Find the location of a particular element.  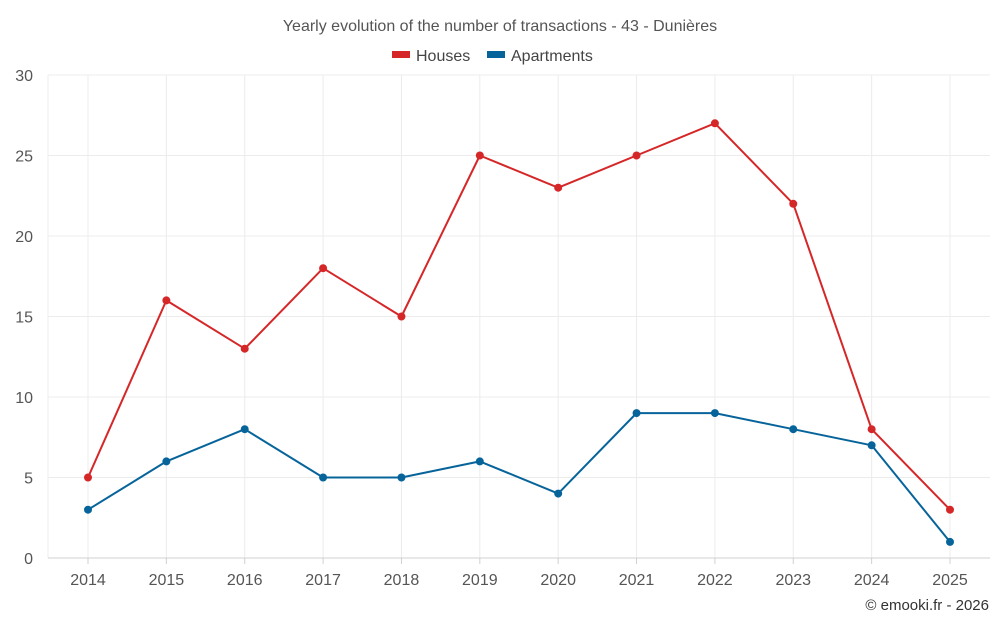

x-tick-label: 2022 is located at coordinates (715, 580).